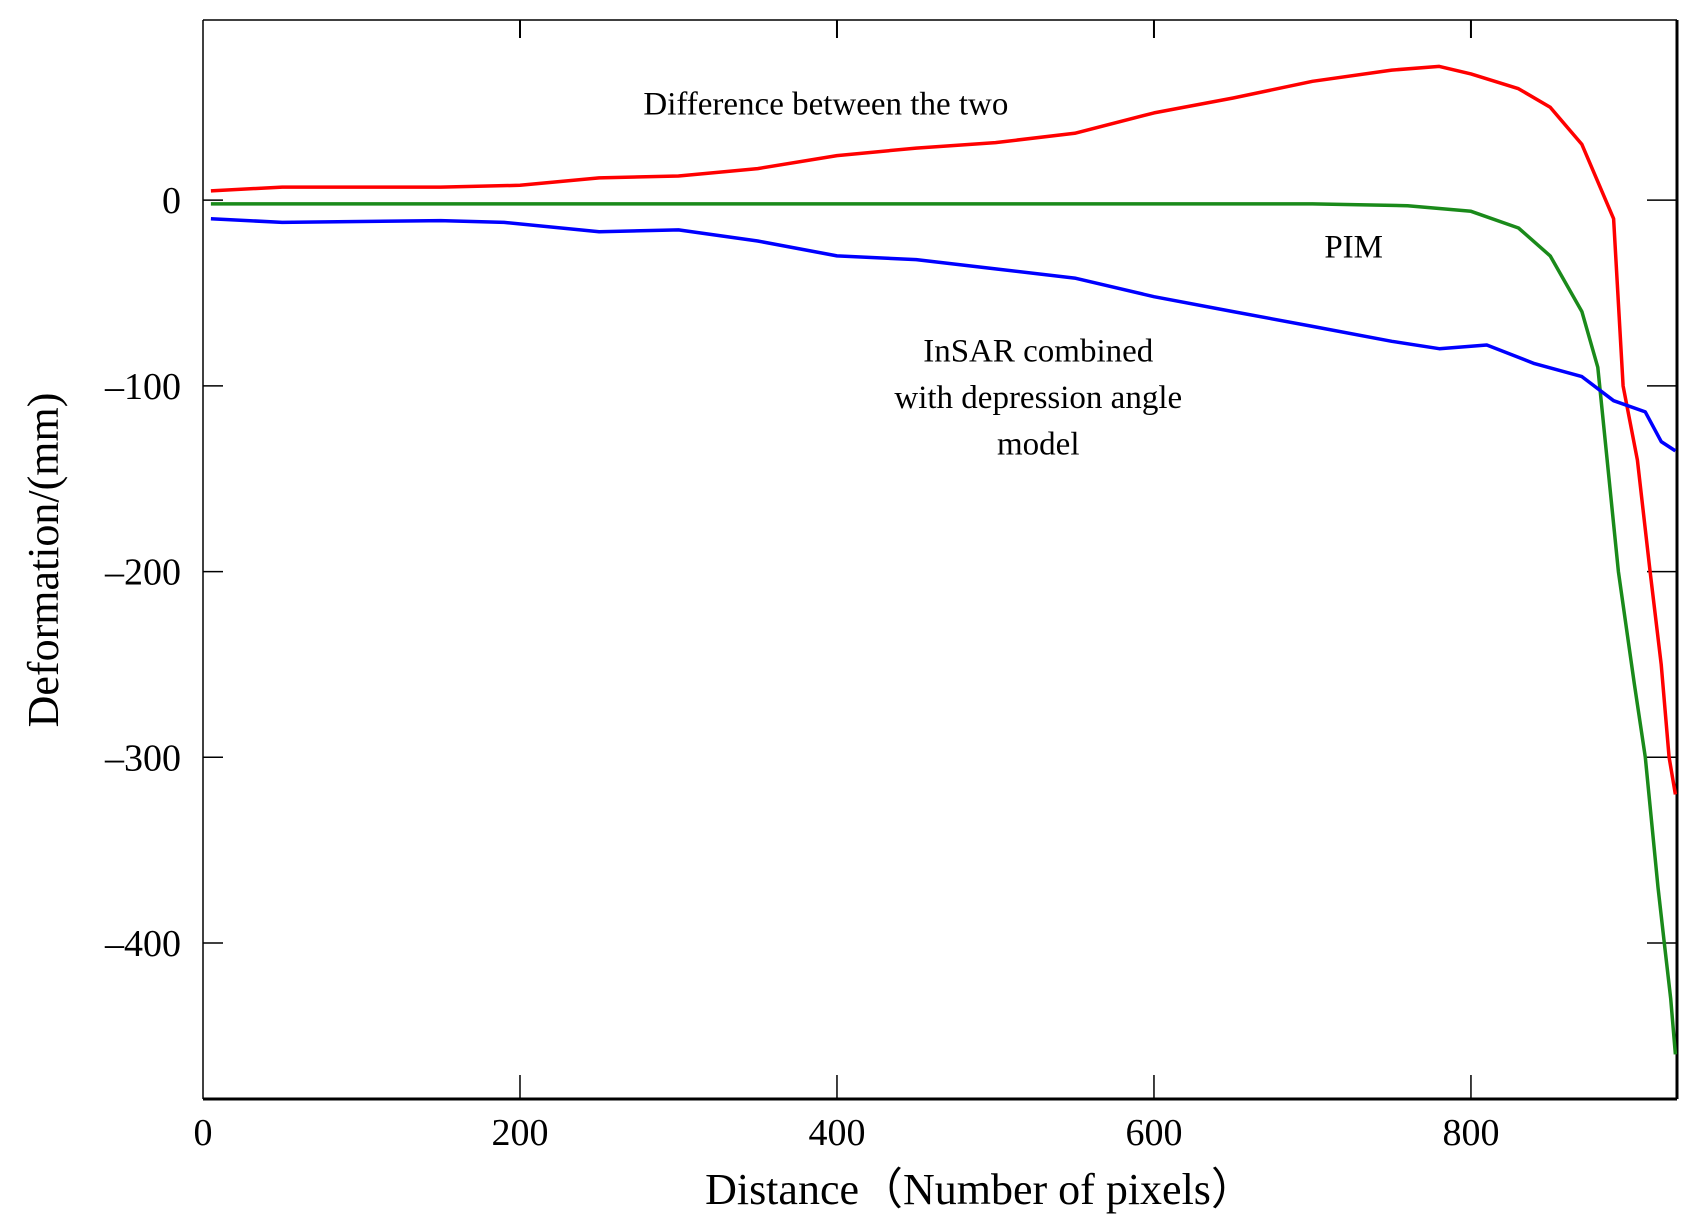 The image size is (1692, 1224). What do you see at coordinates (1470, 1133) in the screenshot?
I see `x-tick-label: 800` at bounding box center [1470, 1133].